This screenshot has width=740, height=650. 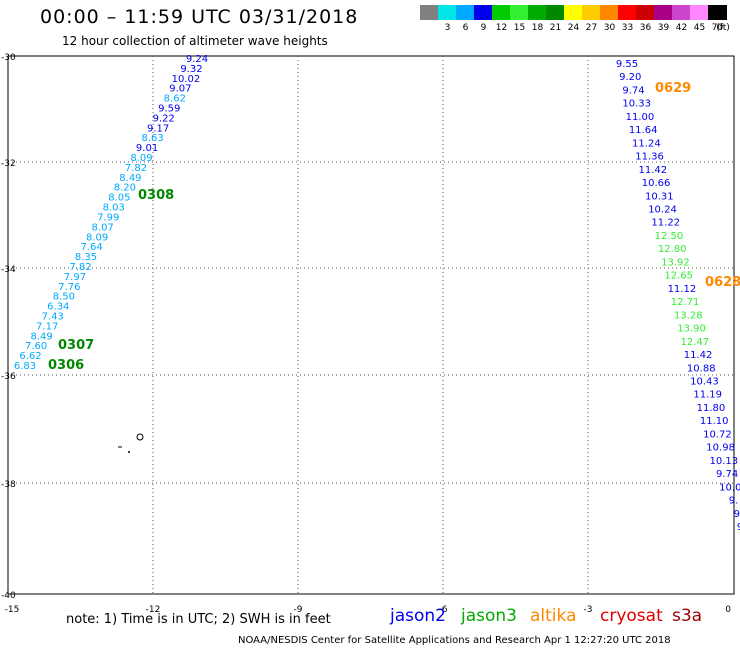 What do you see at coordinates (47, 326) in the screenshot?
I see `swh-value: 7.17` at bounding box center [47, 326].